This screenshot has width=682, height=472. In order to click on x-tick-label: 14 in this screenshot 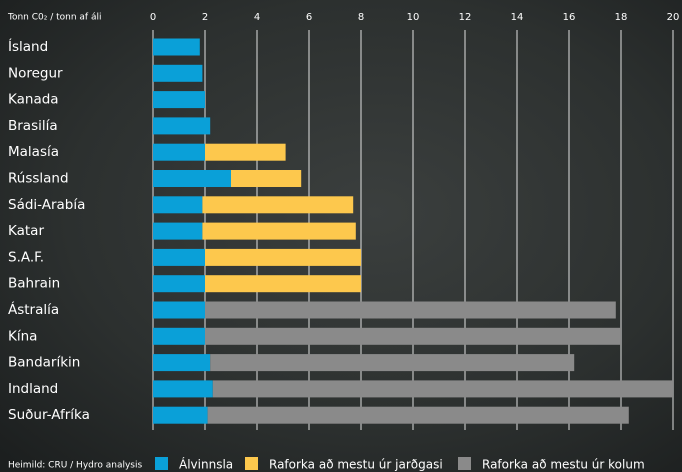, I will do `click(517, 17)`.